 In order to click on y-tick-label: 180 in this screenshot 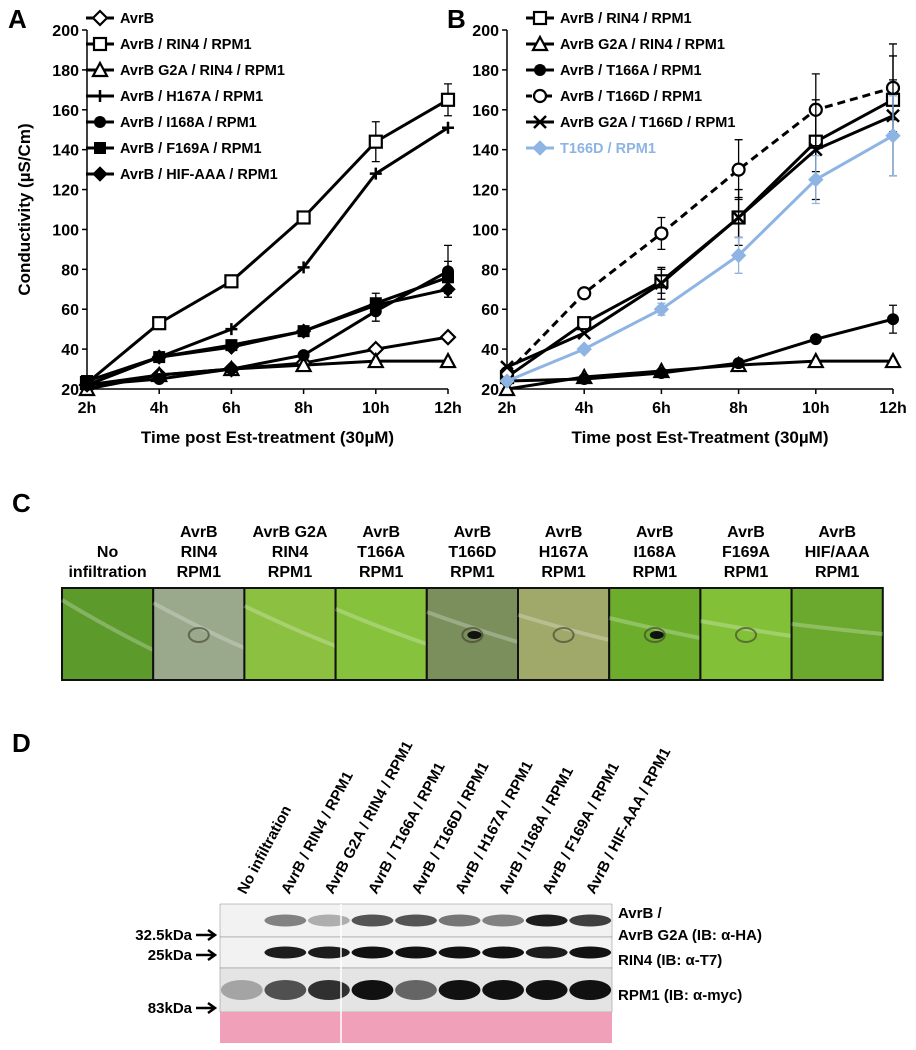, I will do `click(65, 71)`.